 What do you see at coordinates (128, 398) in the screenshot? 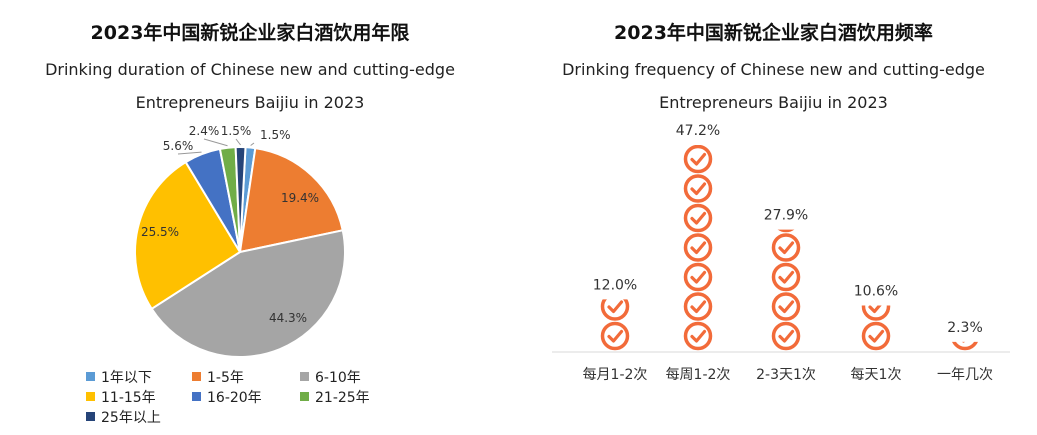
I see `legend-label: 11-15年` at bounding box center [128, 398].